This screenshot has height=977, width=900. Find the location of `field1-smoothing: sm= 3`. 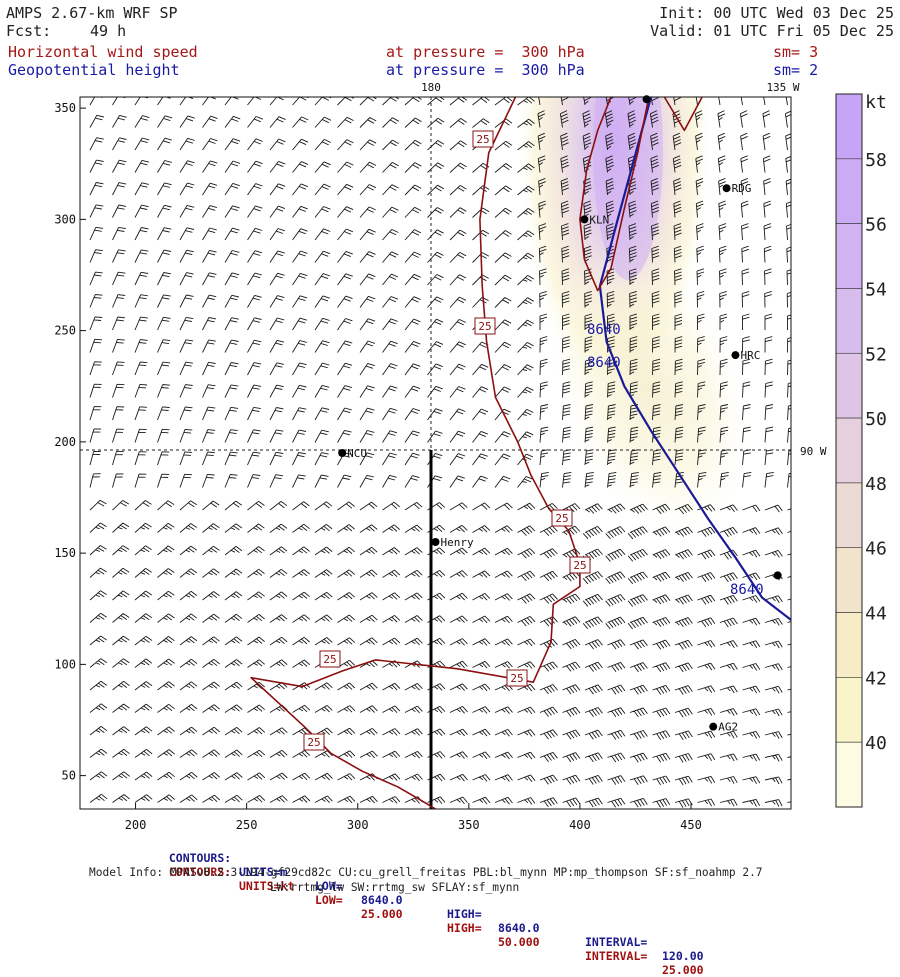

field1-smoothing: sm= 3 is located at coordinates (796, 52).